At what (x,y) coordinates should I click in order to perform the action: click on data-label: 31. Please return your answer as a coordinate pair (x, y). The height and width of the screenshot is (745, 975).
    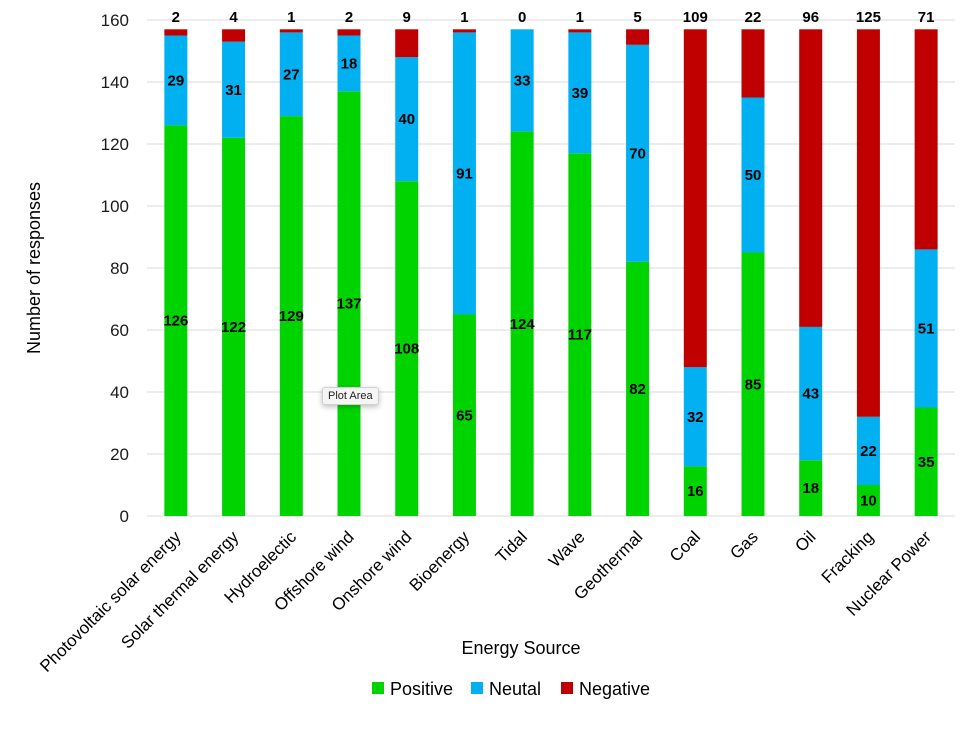
    Looking at the image, I should click on (233, 90).